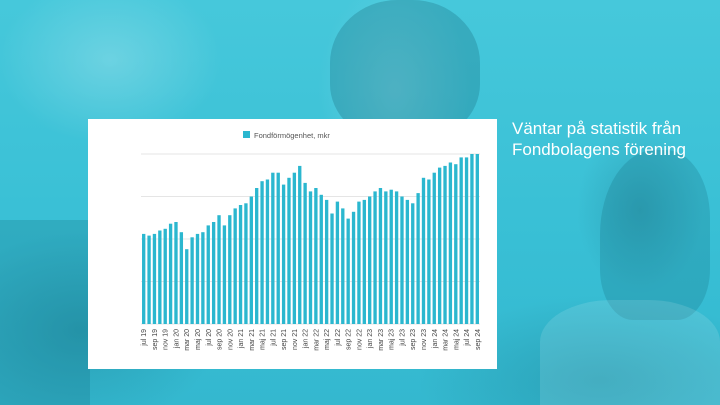  I want to click on background-desk-lamp, so click(45, 312).